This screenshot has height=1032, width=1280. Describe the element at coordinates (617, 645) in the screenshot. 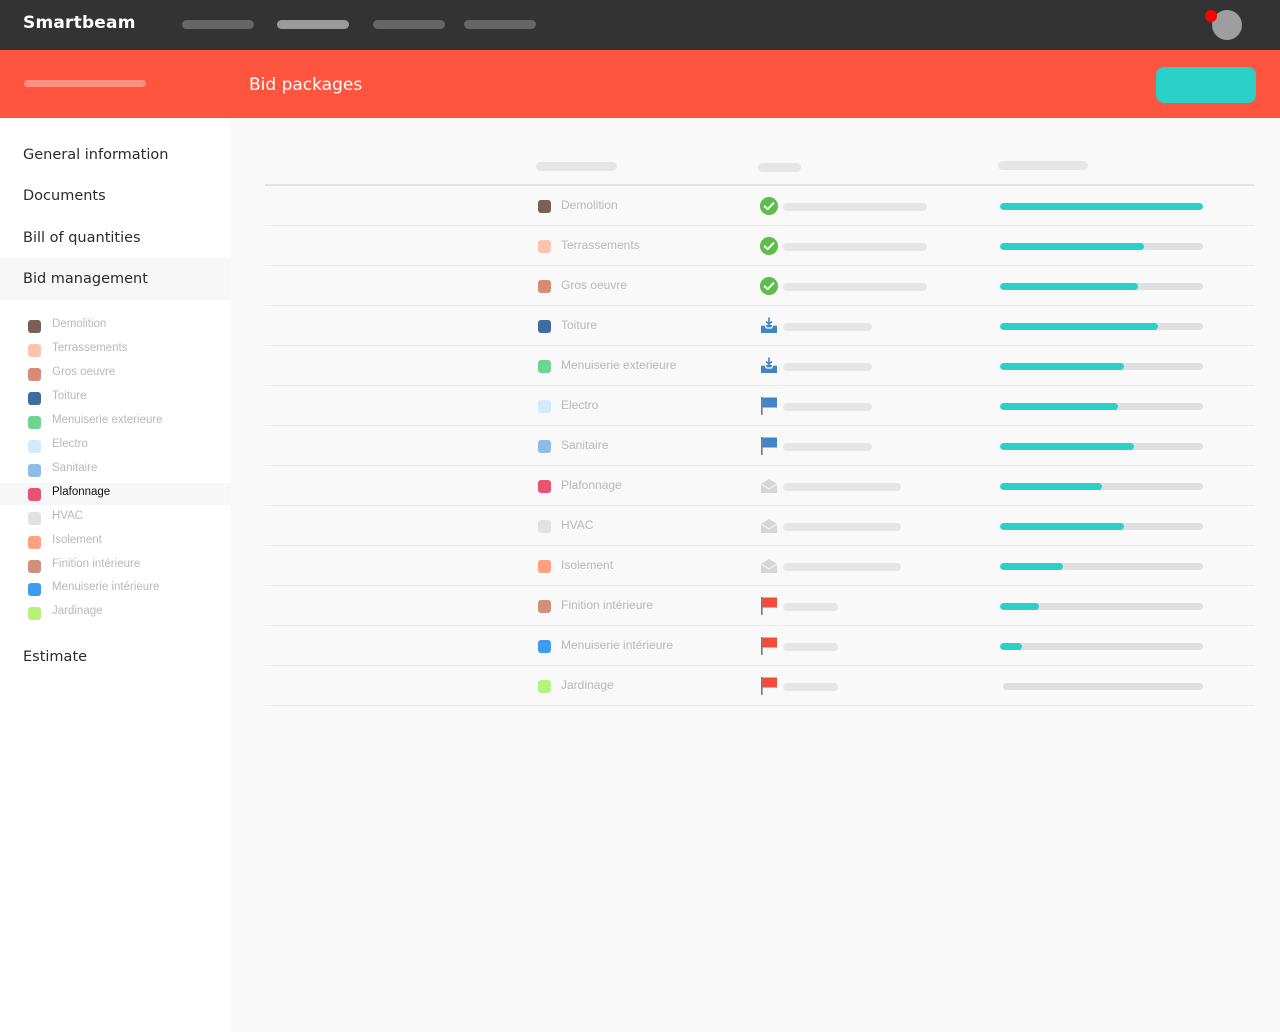

I see `package-name: Menuiserie intérieure` at that location.